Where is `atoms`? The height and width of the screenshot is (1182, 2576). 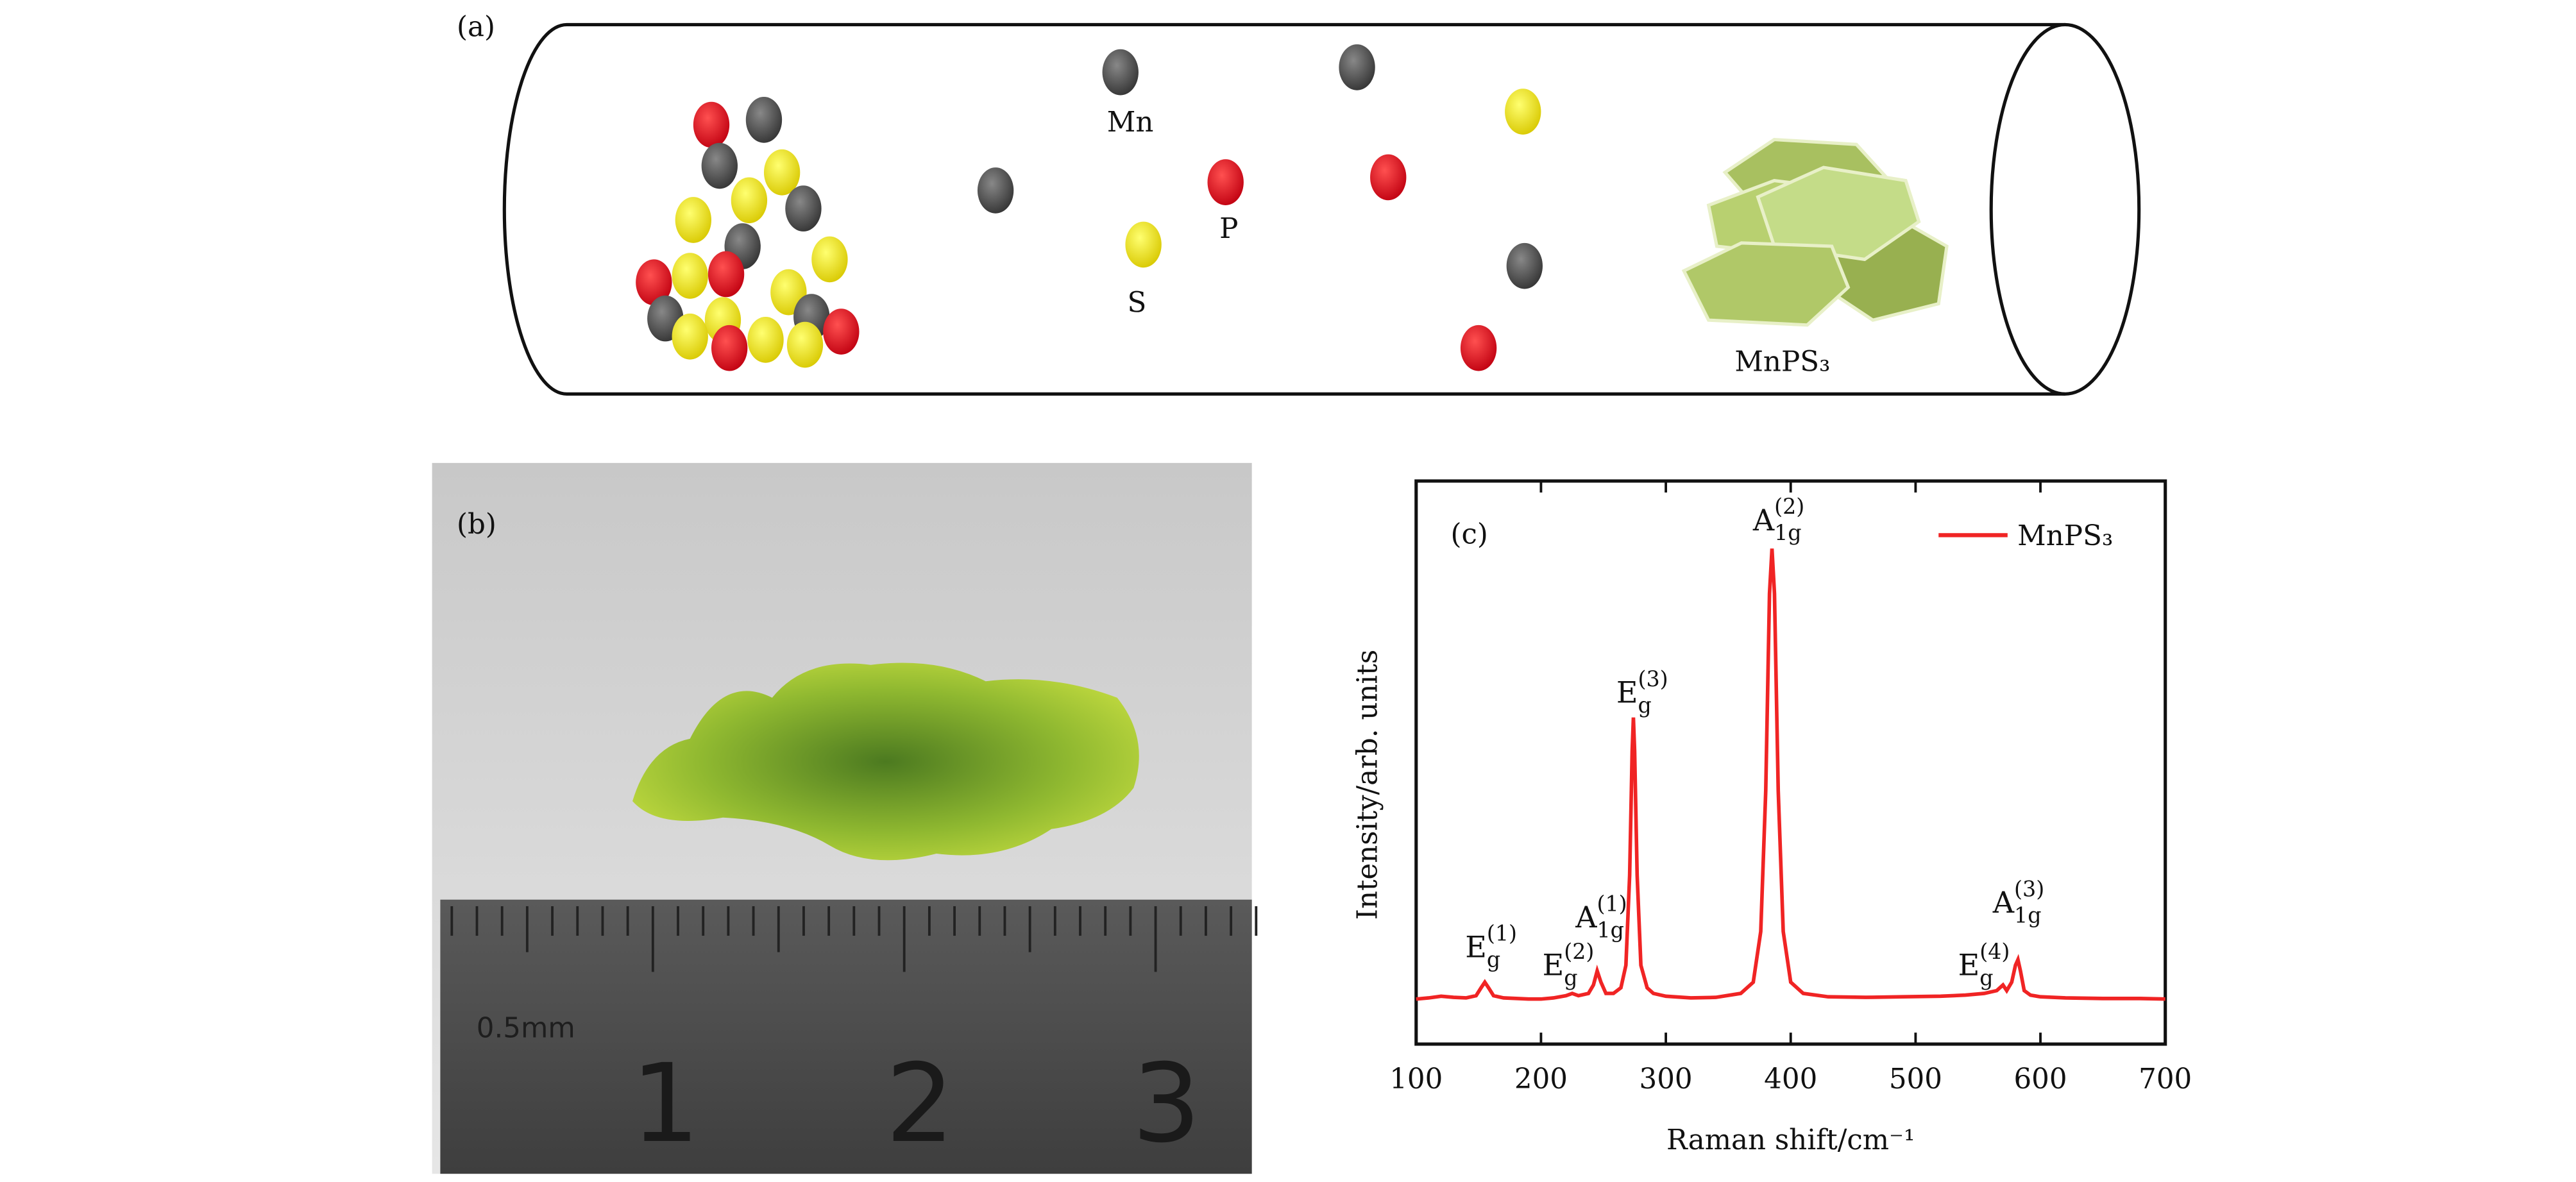
atoms is located at coordinates (1089, 207).